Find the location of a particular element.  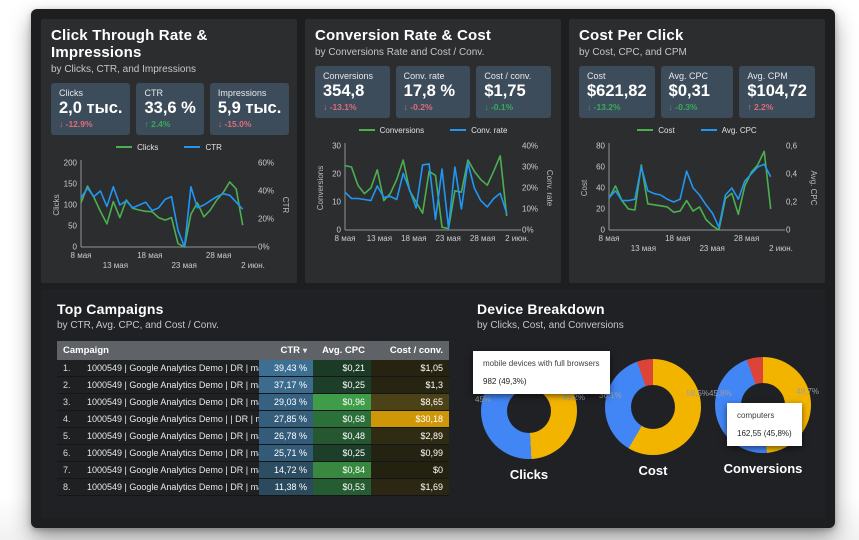

svg-text: 50 is located at coordinates (72, 226).